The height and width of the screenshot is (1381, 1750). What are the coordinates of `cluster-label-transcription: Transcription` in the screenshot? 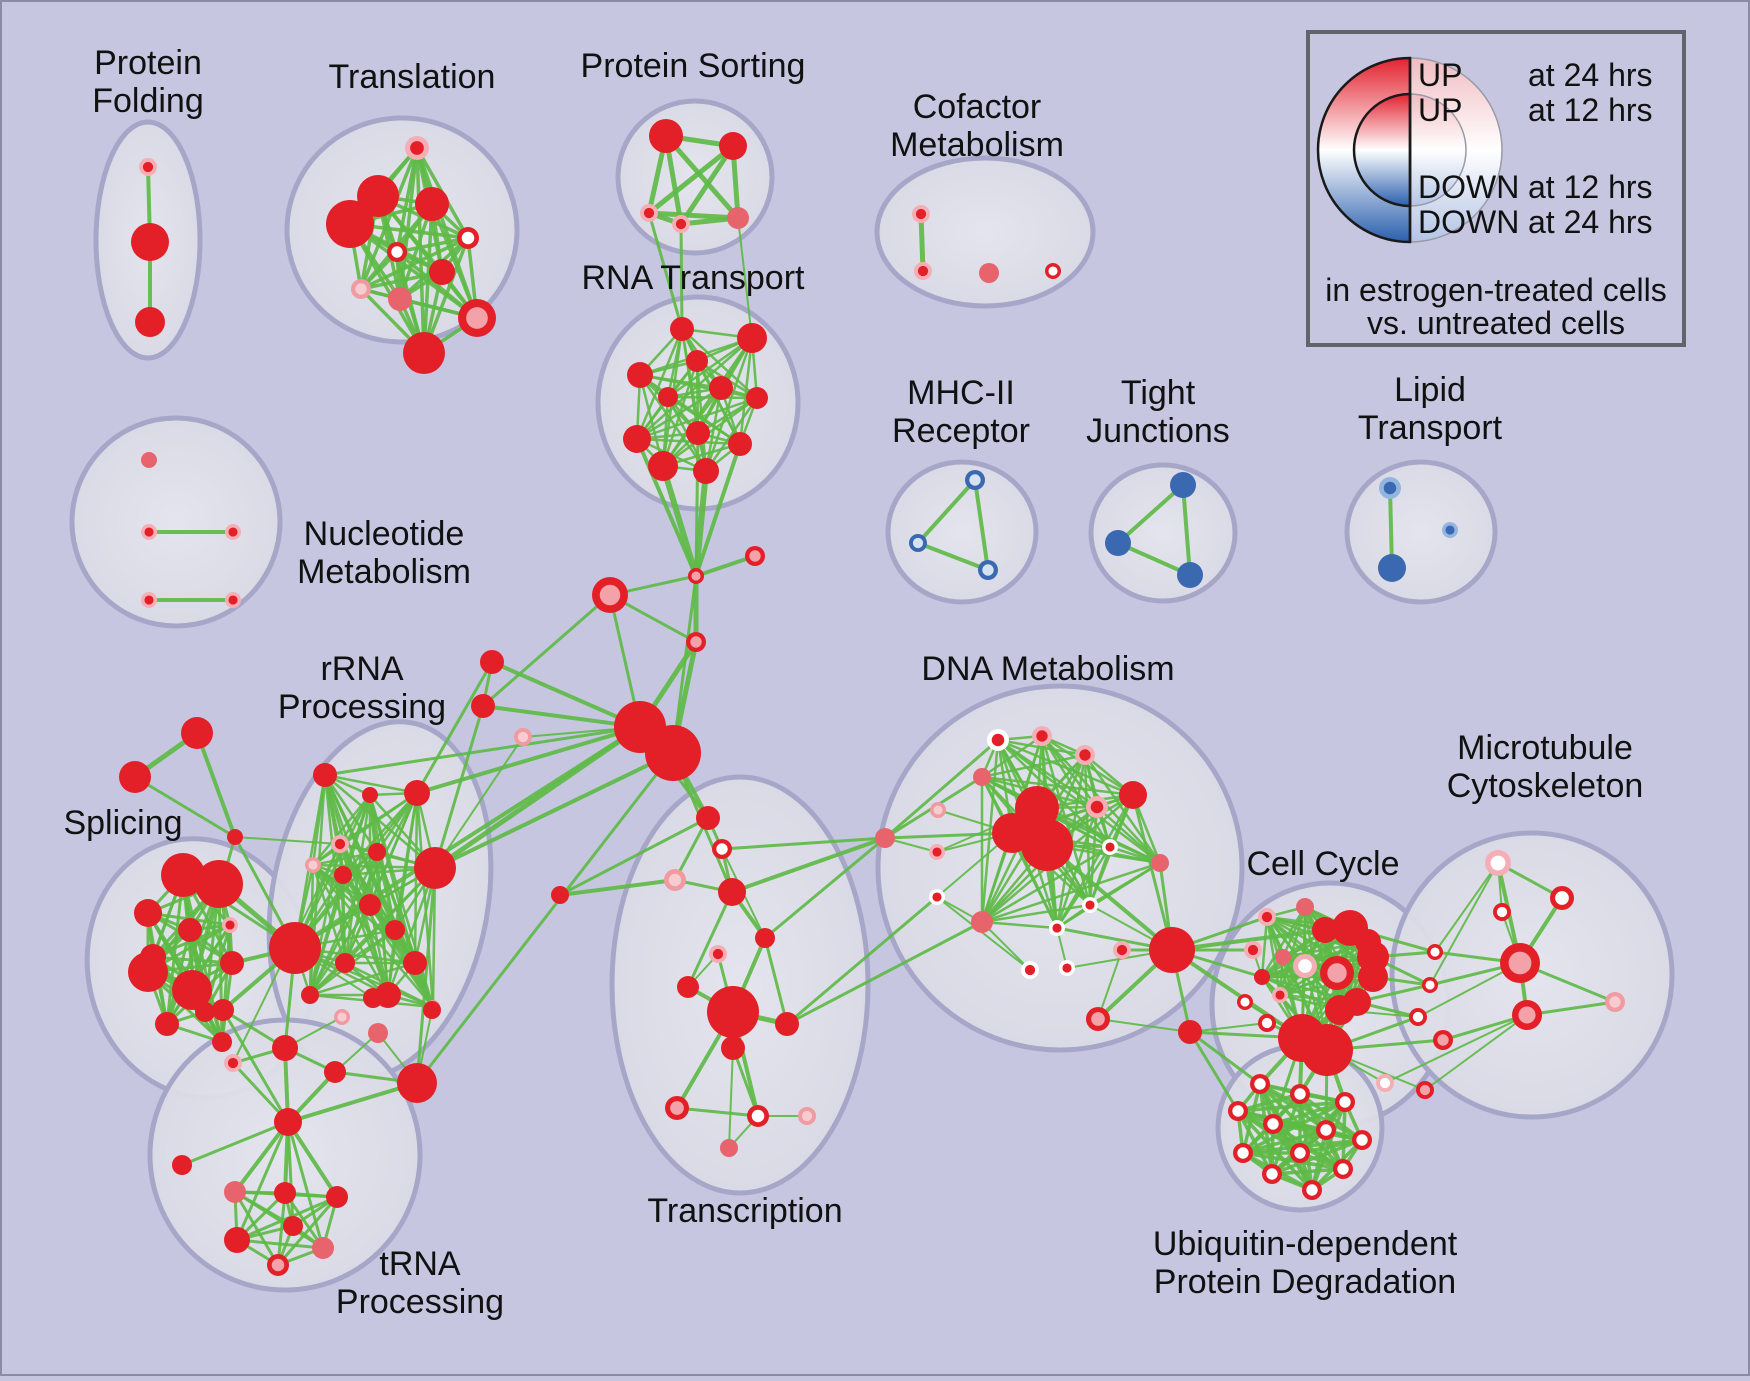 It's located at (744, 1211).